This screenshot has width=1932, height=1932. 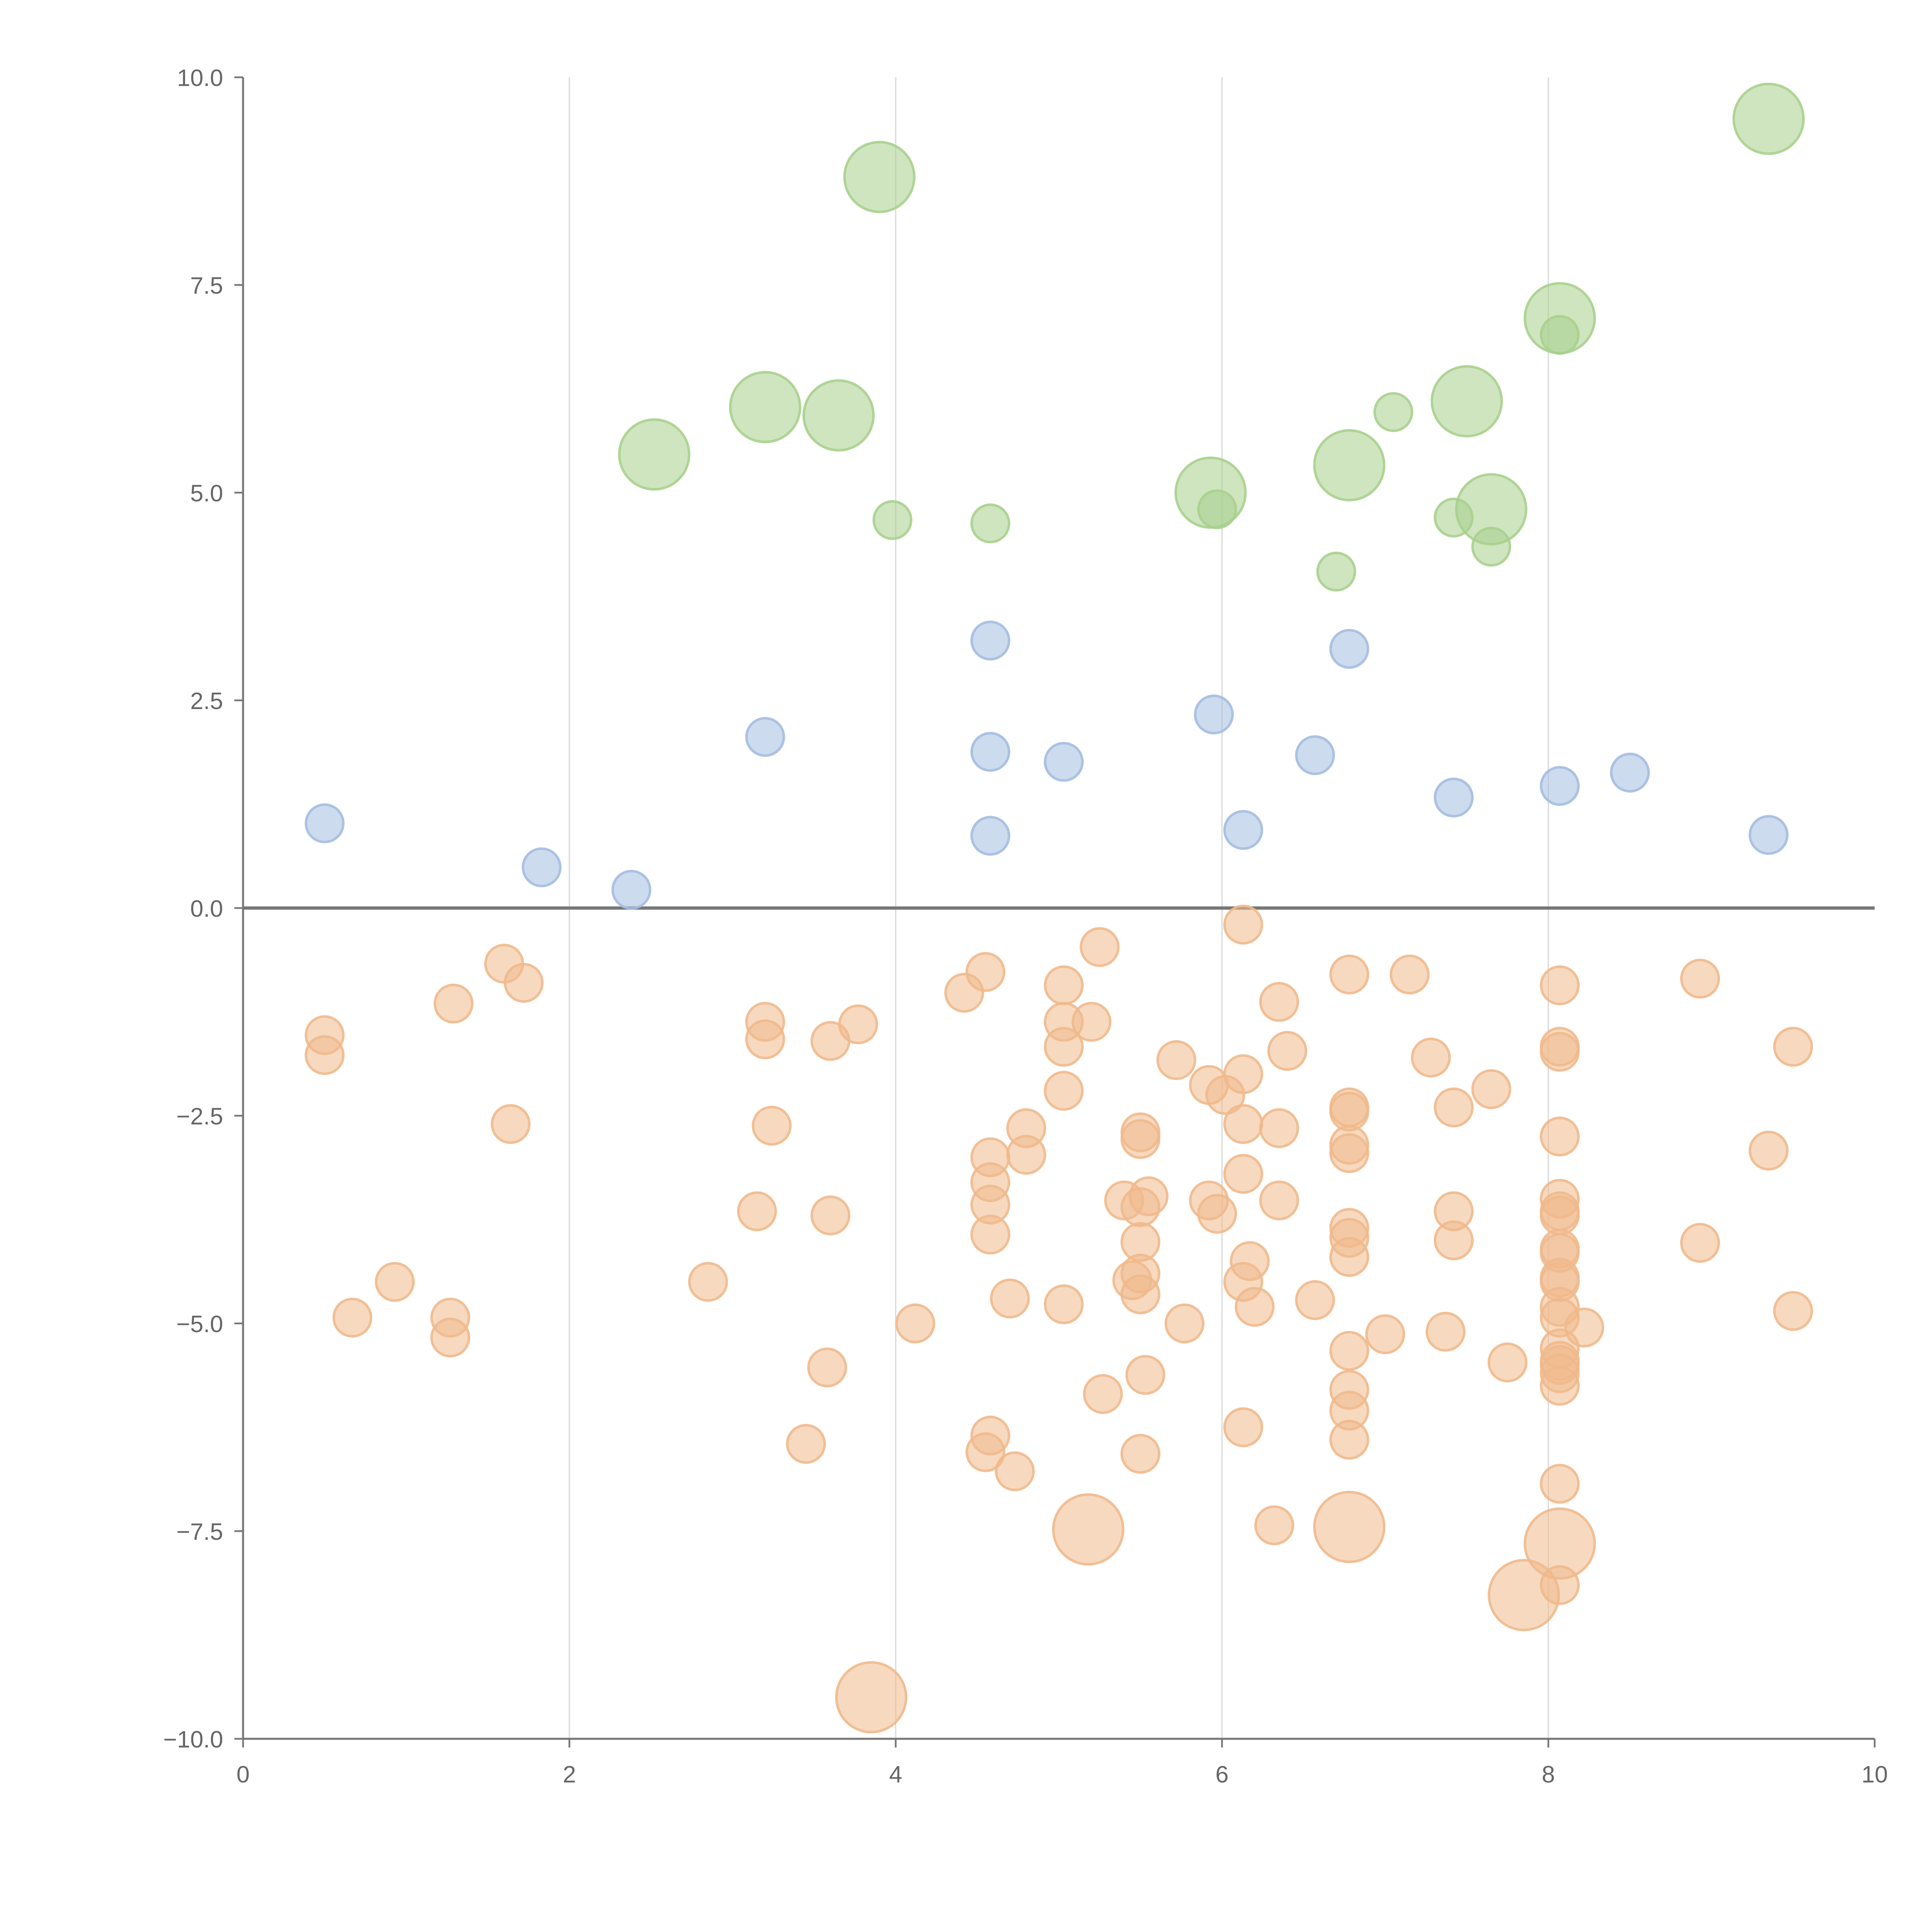 I want to click on x-tick-label: 0, so click(x=243, y=1774).